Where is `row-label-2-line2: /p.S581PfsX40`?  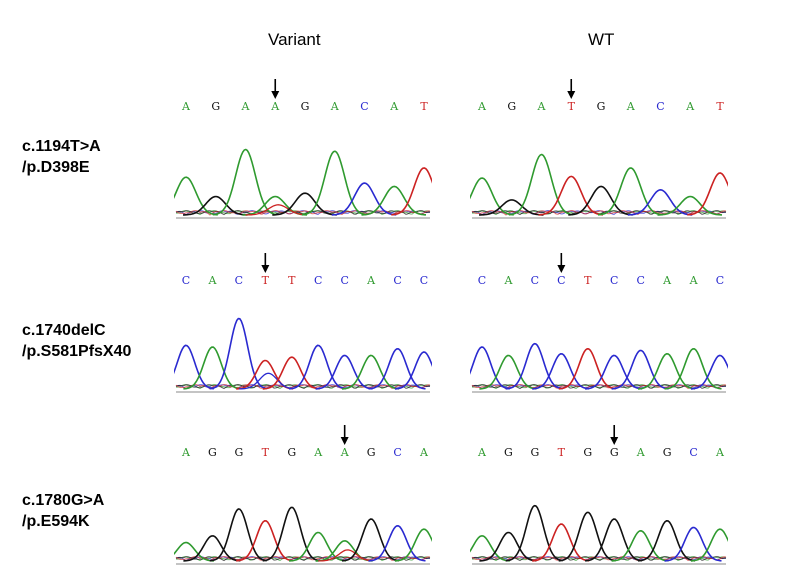
row-label-2-line2: /p.S581PfsX40 is located at coordinates (77, 351).